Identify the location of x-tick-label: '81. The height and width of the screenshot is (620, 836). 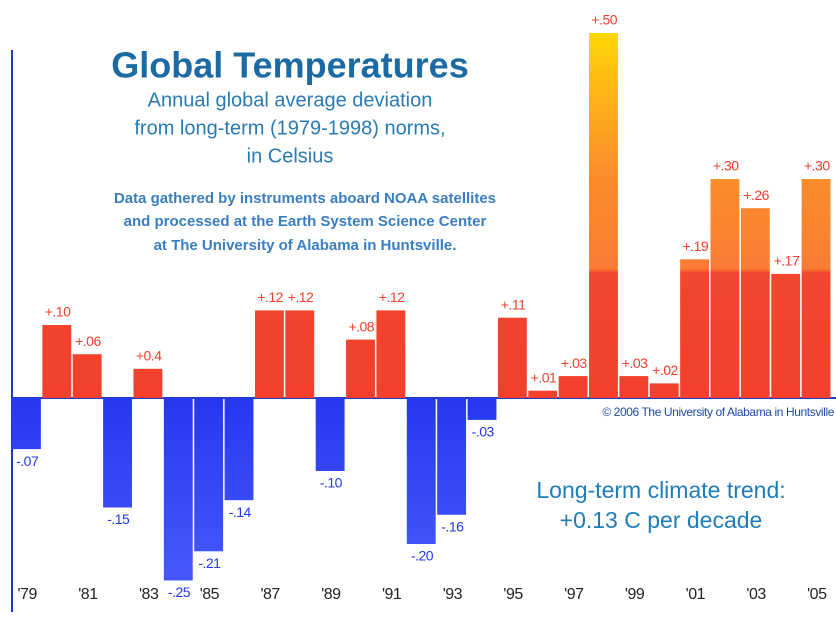
(88, 594).